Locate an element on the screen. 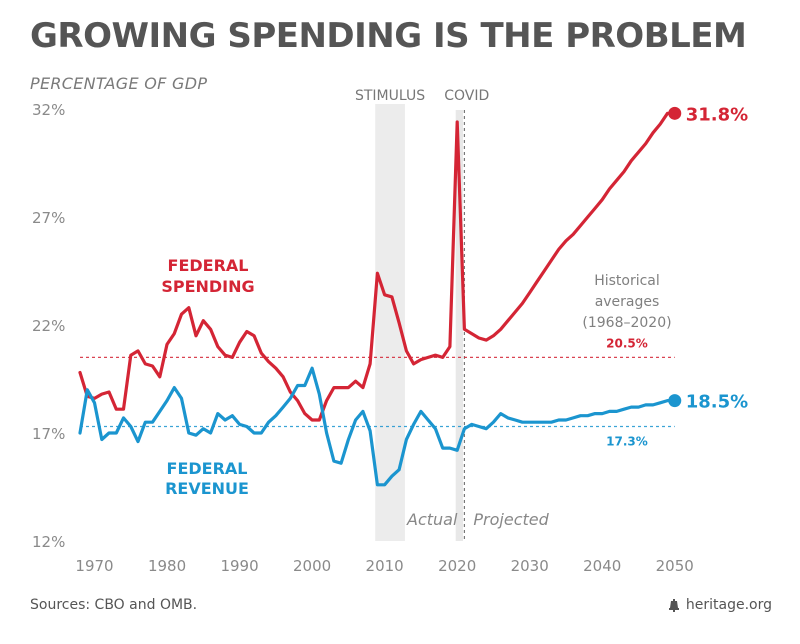 The height and width of the screenshot is (644, 800). spending-end-point is located at coordinates (675, 113).